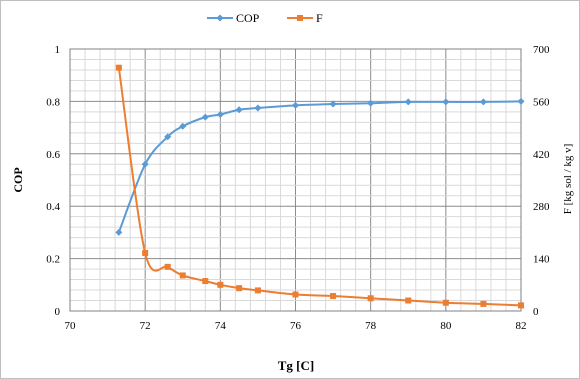 The image size is (580, 379). What do you see at coordinates (536, 312) in the screenshot?
I see `y-tick-label-right: 0` at bounding box center [536, 312].